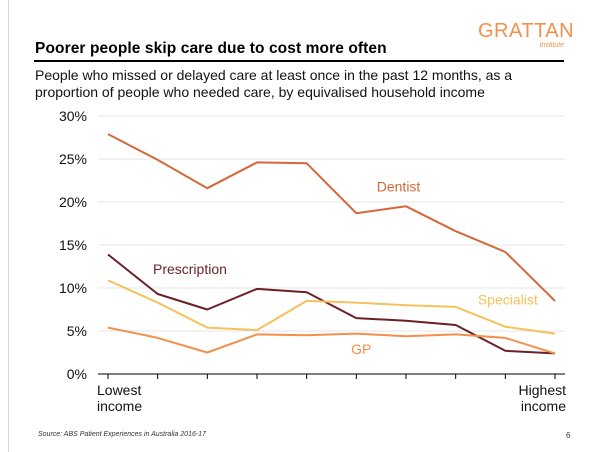 This screenshot has height=452, width=597. What do you see at coordinates (543, 398) in the screenshot?
I see `x-label-highest: Highest income` at bounding box center [543, 398].